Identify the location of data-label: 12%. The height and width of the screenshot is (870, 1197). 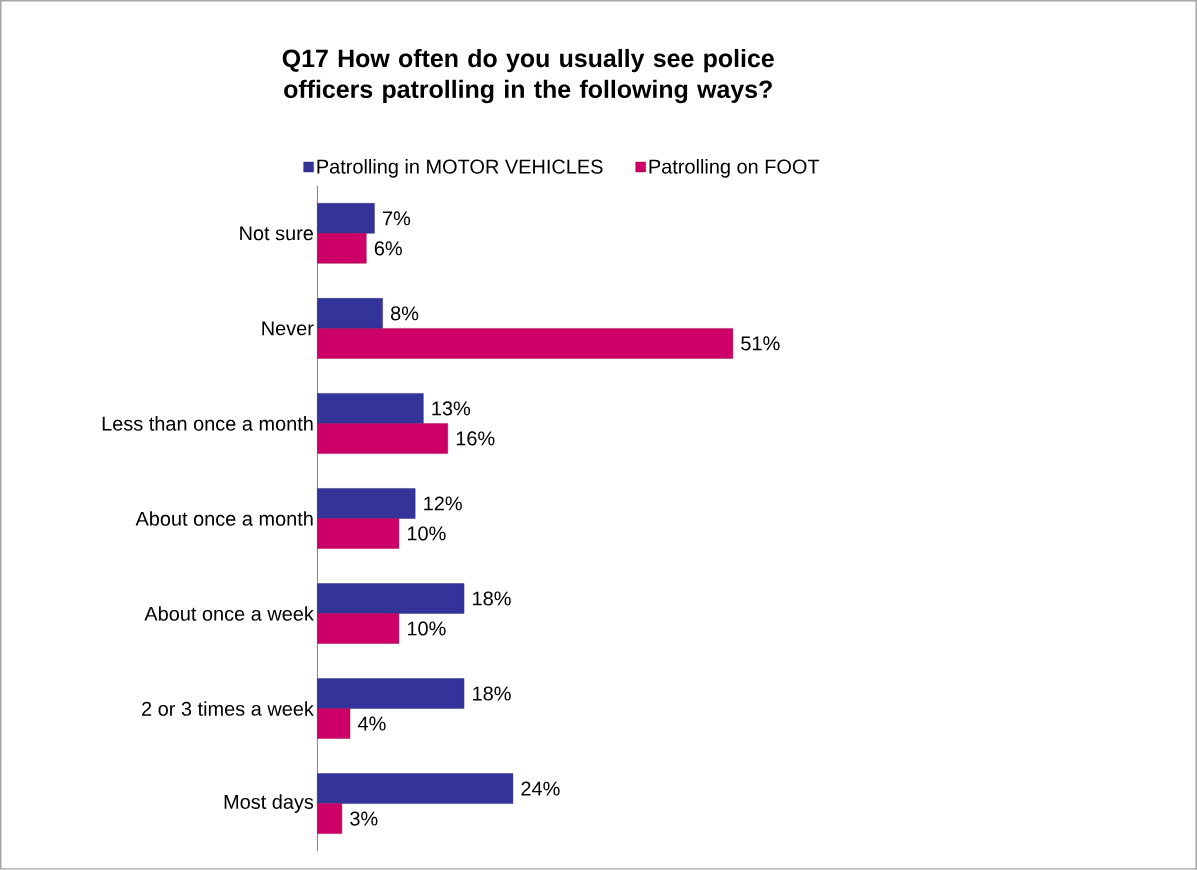
(443, 503).